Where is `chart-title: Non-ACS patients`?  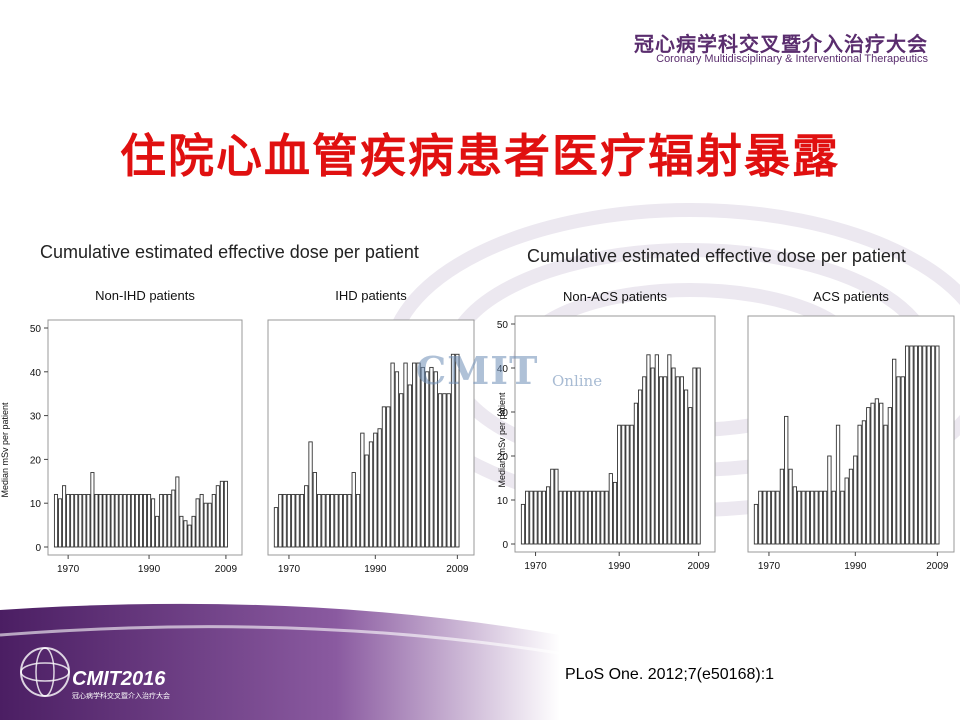
chart-title: Non-ACS patients is located at coordinates (615, 296).